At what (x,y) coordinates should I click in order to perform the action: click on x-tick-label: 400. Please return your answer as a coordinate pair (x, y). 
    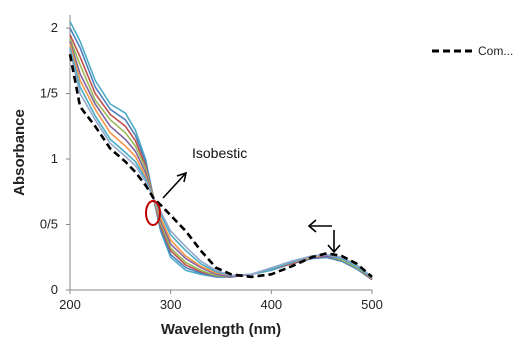
    Looking at the image, I should click on (271, 304).